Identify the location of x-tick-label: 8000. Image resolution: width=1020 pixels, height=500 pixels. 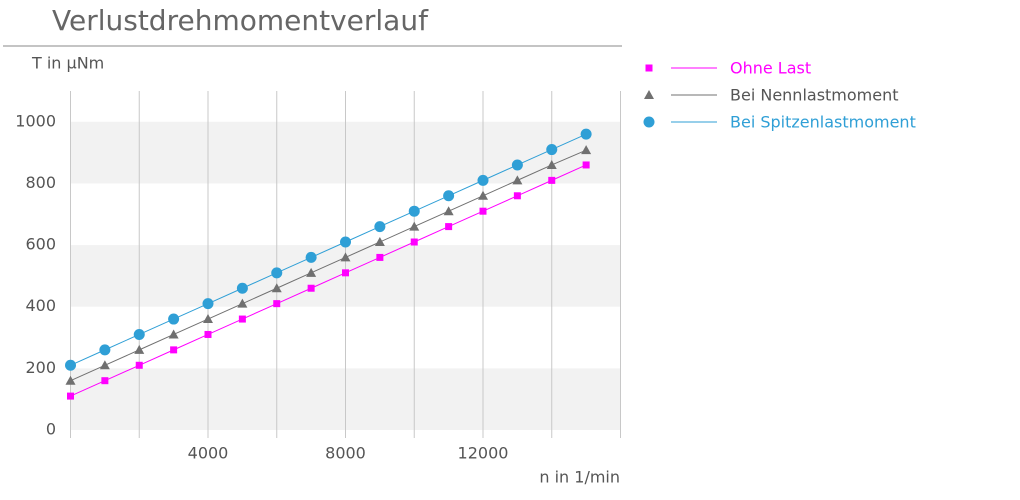
(345, 453).